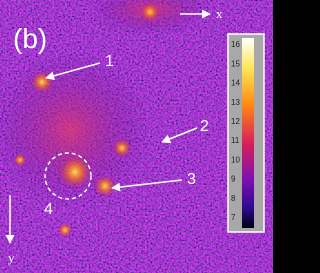 Image resolution: width=320 pixels, height=273 pixels. What do you see at coordinates (68, 176) in the screenshot?
I see `dashed-circle` at bounding box center [68, 176].